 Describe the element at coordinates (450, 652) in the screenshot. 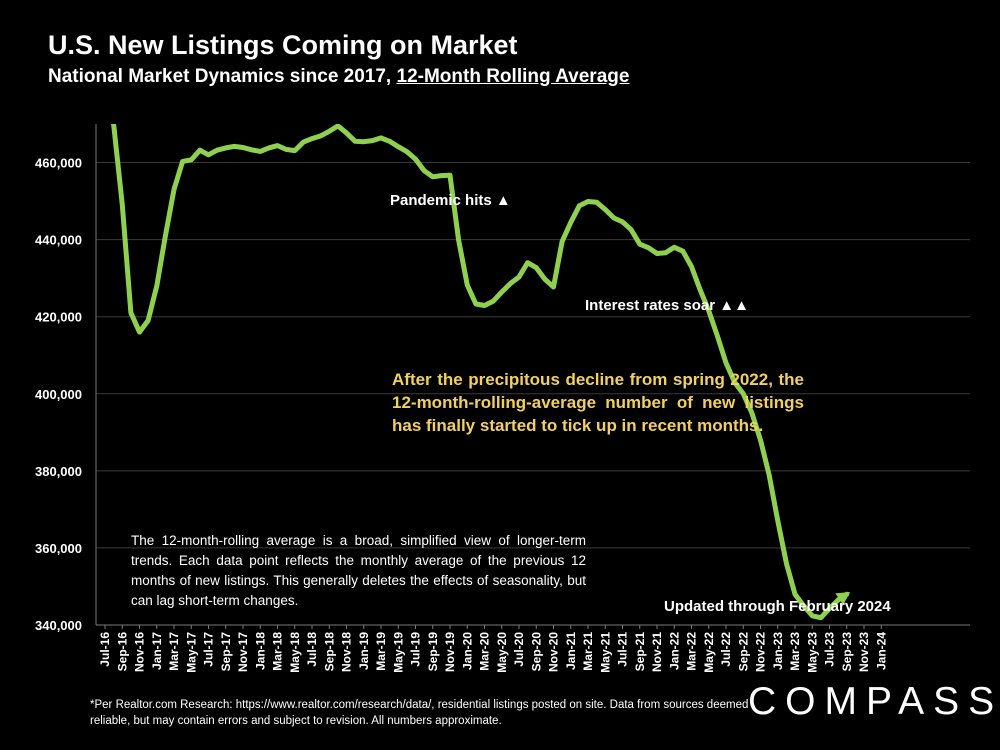

I see `x-tick-label: Nov-19` at that location.